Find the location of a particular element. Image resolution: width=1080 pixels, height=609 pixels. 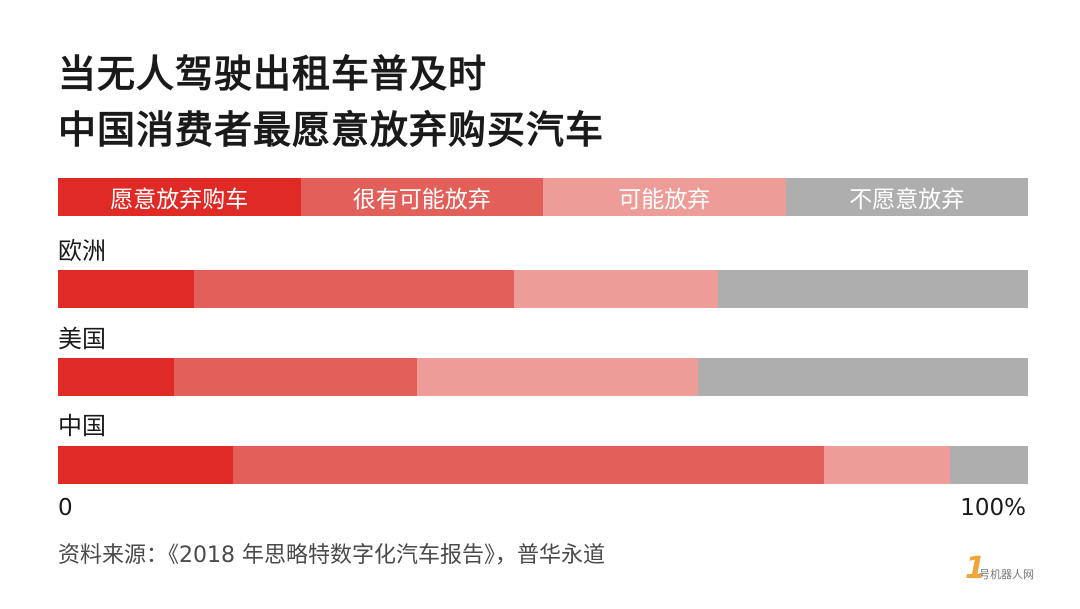

legend-item: 愿意放弃购车 is located at coordinates (179, 197).